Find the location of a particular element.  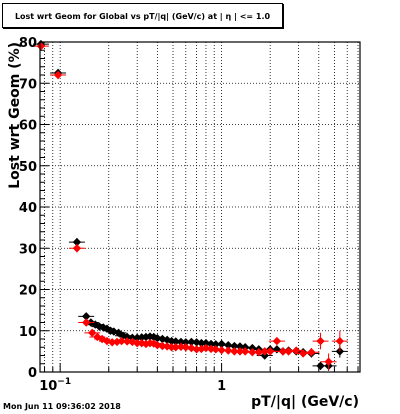

x-tick-label: 1 is located at coordinates (221, 386).